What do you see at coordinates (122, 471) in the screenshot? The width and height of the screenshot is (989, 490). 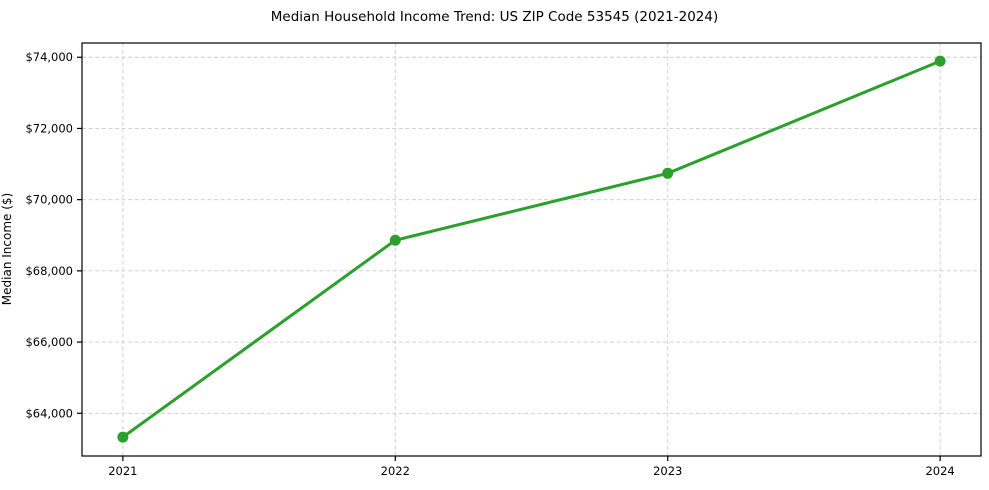 I see `x-tick-label: 2021` at bounding box center [122, 471].